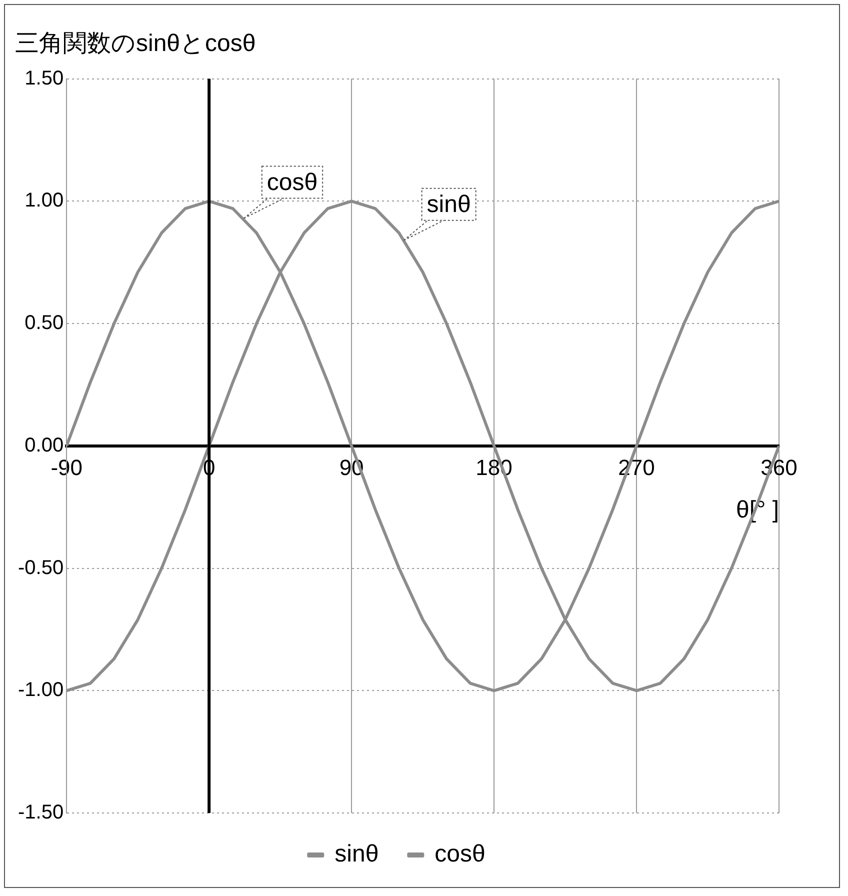  What do you see at coordinates (41, 813) in the screenshot?
I see `y-tick-label: -1.50` at bounding box center [41, 813].